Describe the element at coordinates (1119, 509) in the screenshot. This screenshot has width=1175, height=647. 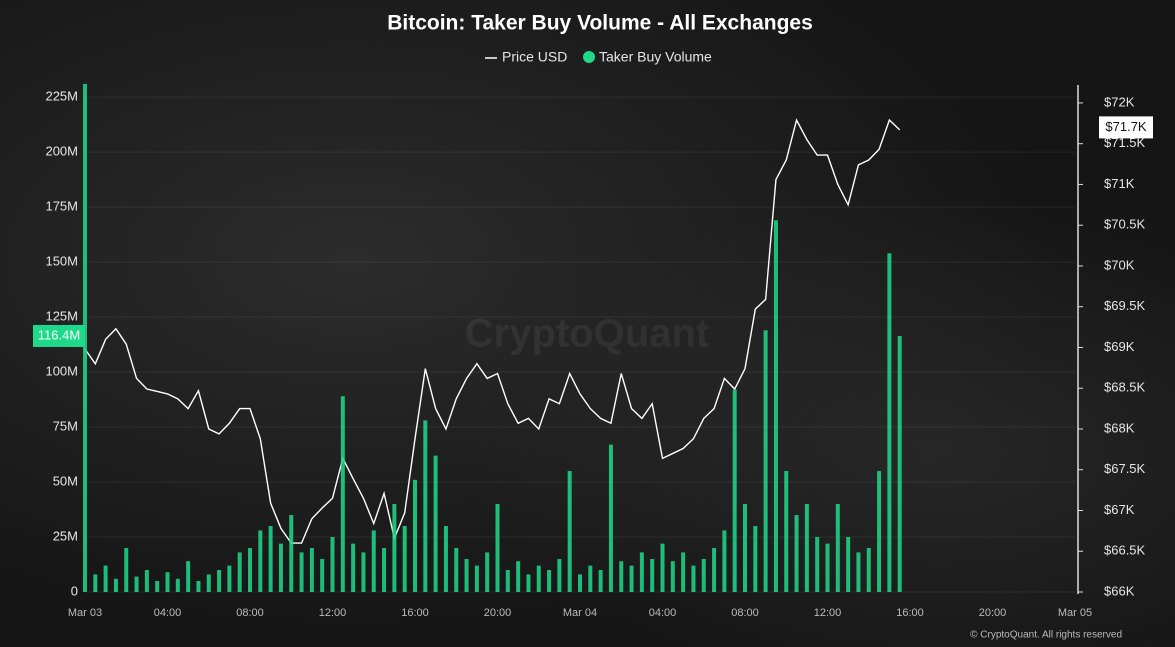
I see `y2-tick-label: $67K` at that location.